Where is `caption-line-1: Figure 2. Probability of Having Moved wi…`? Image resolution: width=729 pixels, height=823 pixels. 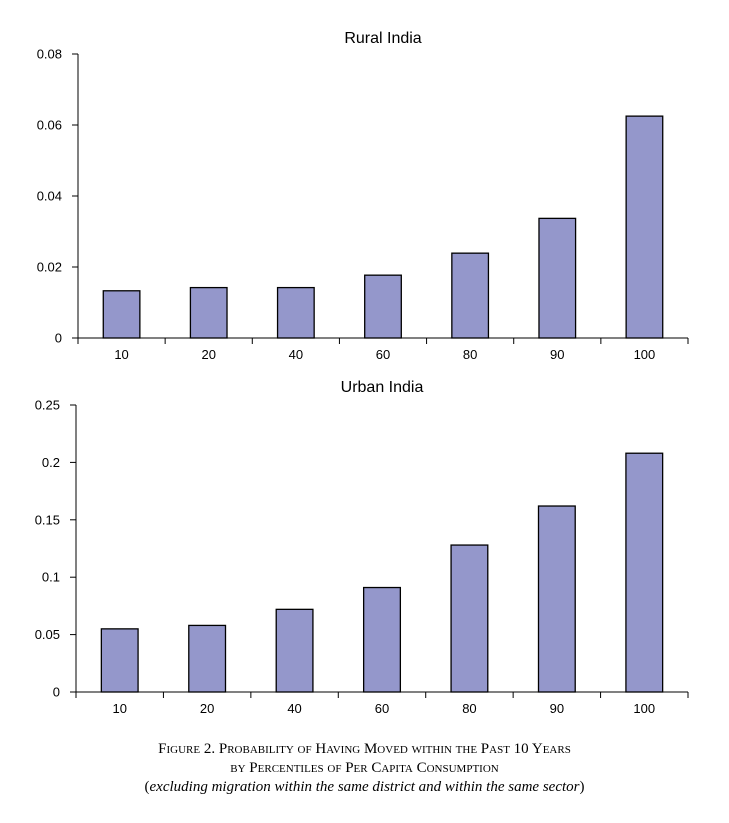 caption-line-1: Figure 2. Probability of Having Moved wi… is located at coordinates (364, 749).